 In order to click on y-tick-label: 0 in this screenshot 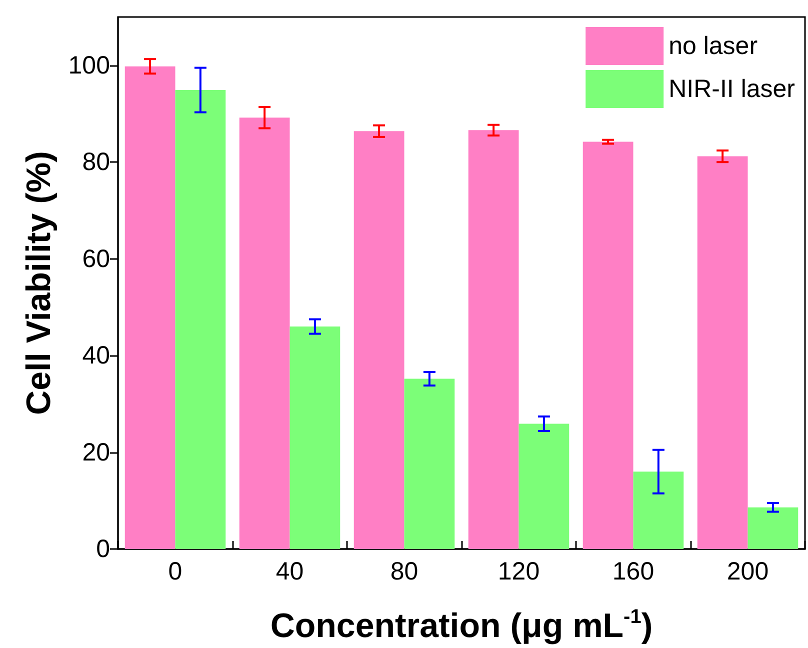, I will do `click(103, 549)`.